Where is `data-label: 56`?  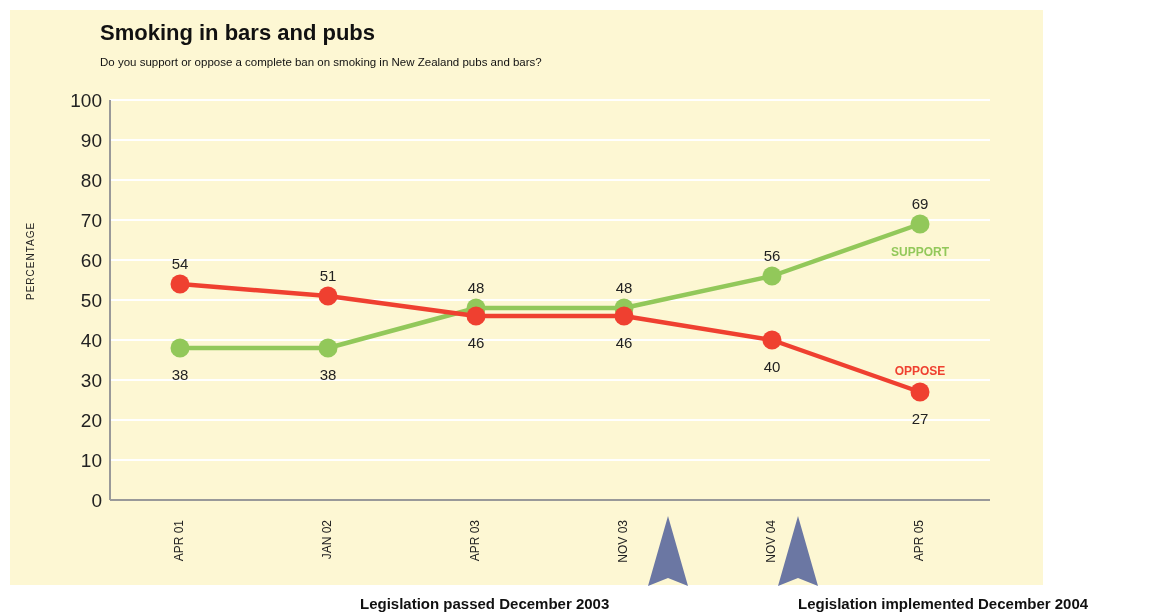 data-label: 56 is located at coordinates (772, 255).